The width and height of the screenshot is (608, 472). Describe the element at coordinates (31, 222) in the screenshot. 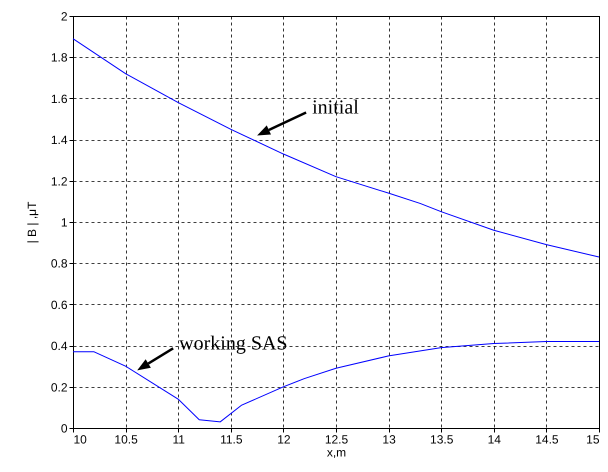

I see `y-axis-title: | B | ,μT` at that location.